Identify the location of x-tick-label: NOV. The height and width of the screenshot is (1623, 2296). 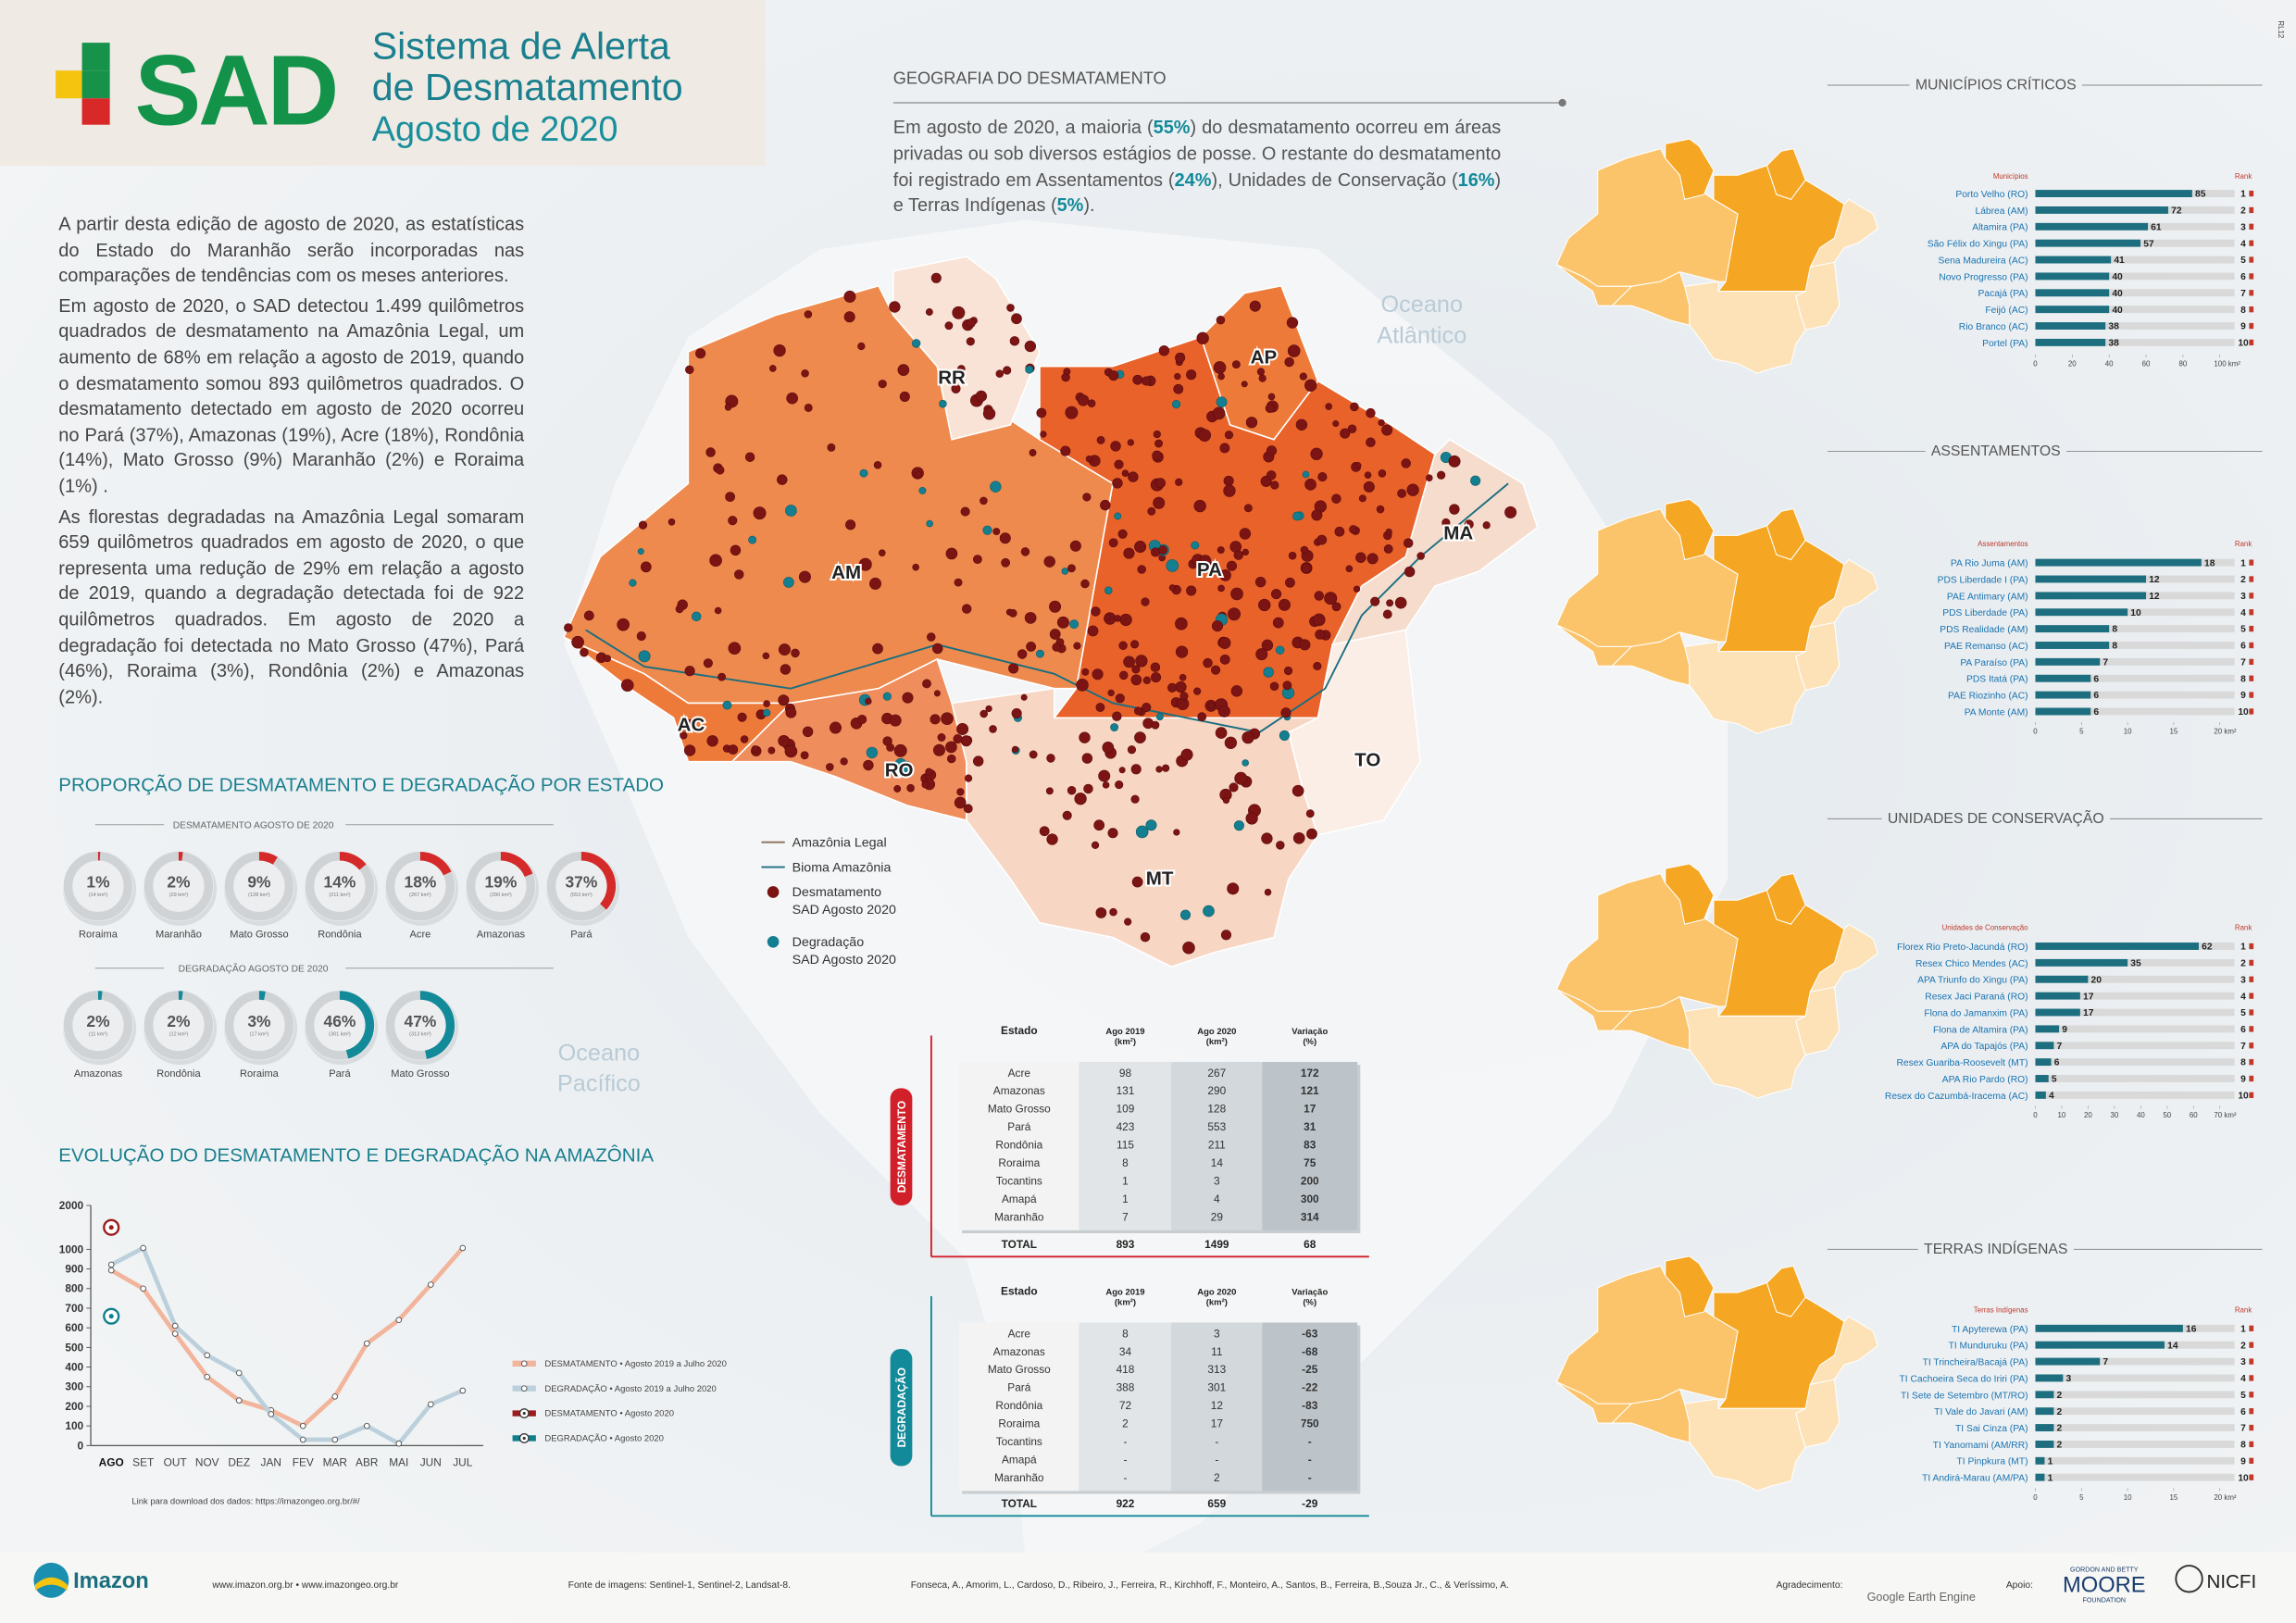
(207, 1461).